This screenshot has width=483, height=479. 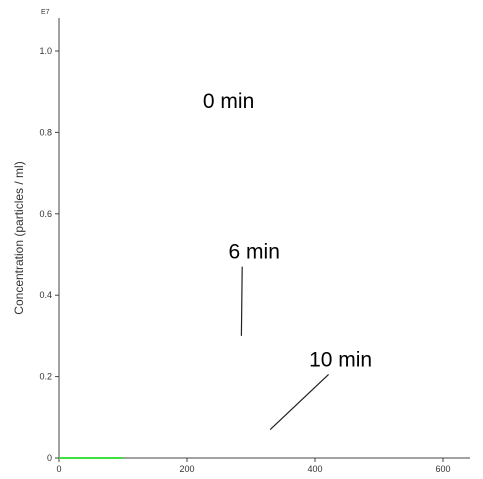 I want to click on y-tick-label: 0.2, so click(x=45, y=377).